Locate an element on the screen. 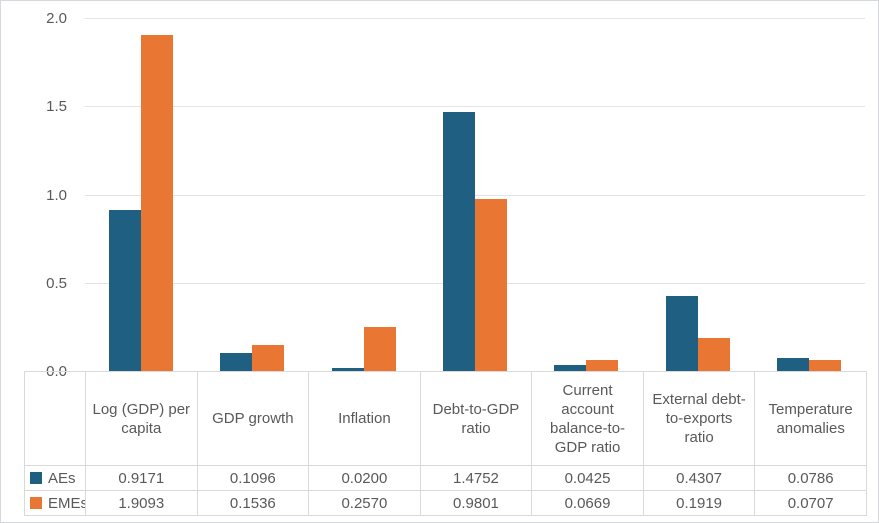 This screenshot has height=523, width=879. table-corner-cell is located at coordinates (55, 418).